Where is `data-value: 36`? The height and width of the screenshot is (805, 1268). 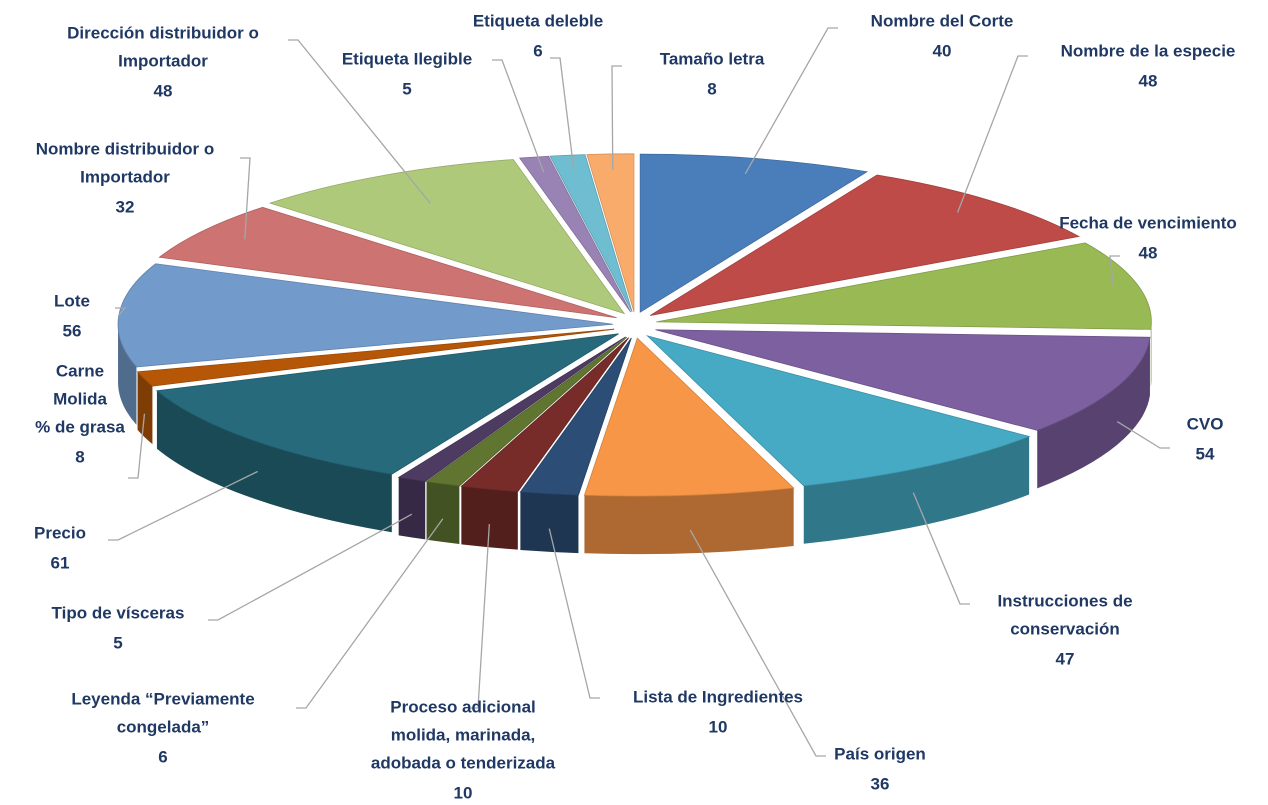
data-value: 36 is located at coordinates (880, 783).